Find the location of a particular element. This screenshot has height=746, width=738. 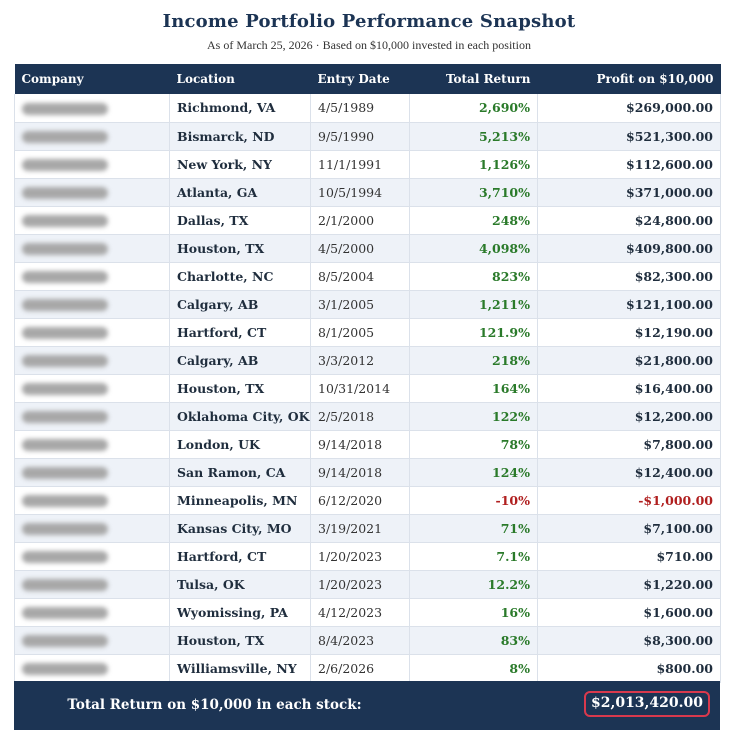

total-return-cell: 12.2% is located at coordinates (473, 584).